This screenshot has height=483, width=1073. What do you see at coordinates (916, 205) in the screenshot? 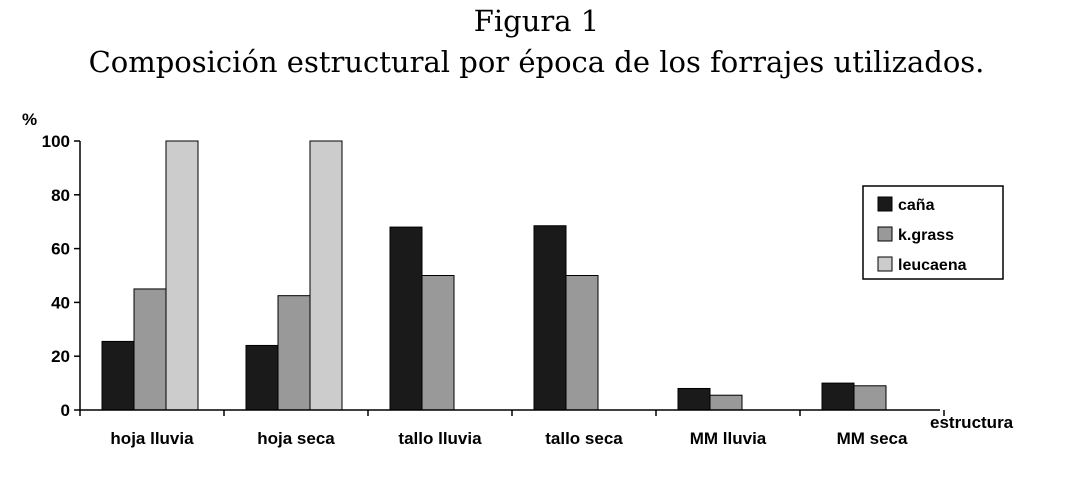
I see `legend-label: caña` at bounding box center [916, 205].